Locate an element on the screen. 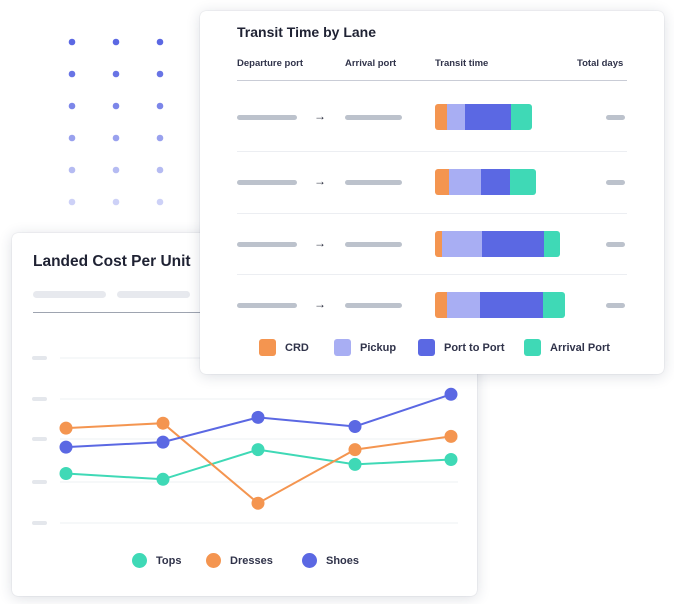 The image size is (674, 604). table-header-divider is located at coordinates (432, 80).